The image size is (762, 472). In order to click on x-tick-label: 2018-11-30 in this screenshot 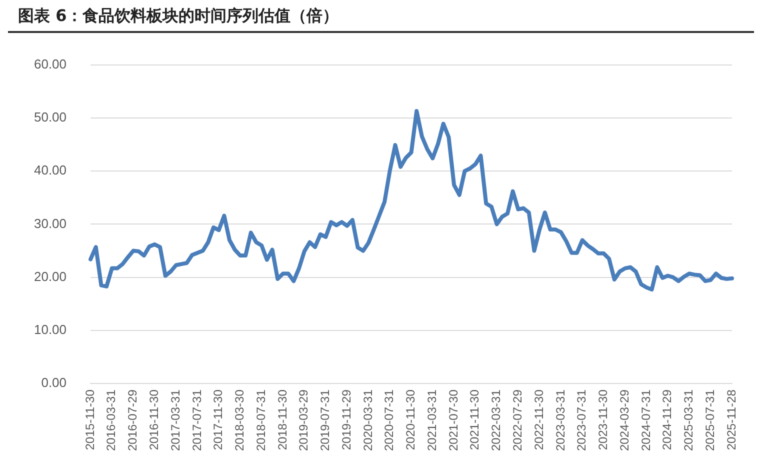, I will do `click(282, 419)`.